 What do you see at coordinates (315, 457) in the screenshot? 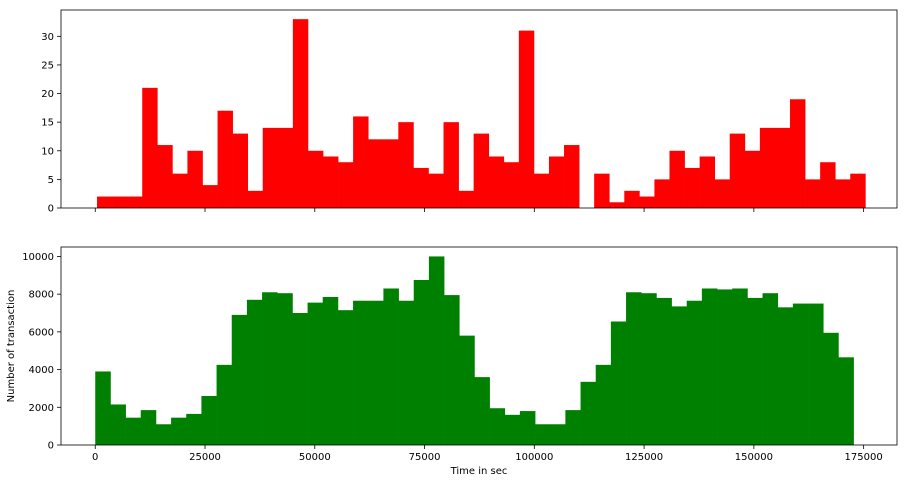
I see `bottom-histogram-x-tick-label: 50000` at bounding box center [315, 457].